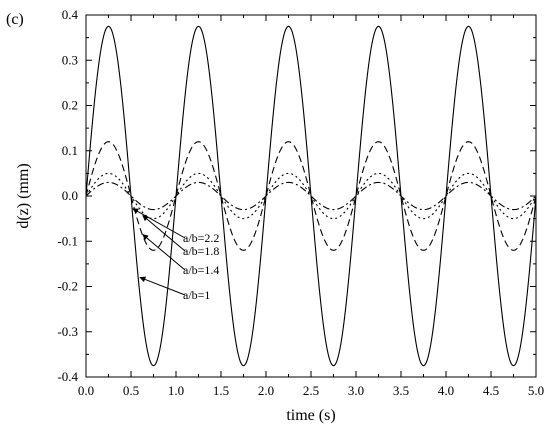  What do you see at coordinates (196, 295) in the screenshot?
I see `annotation-label: a/b=1` at bounding box center [196, 295].